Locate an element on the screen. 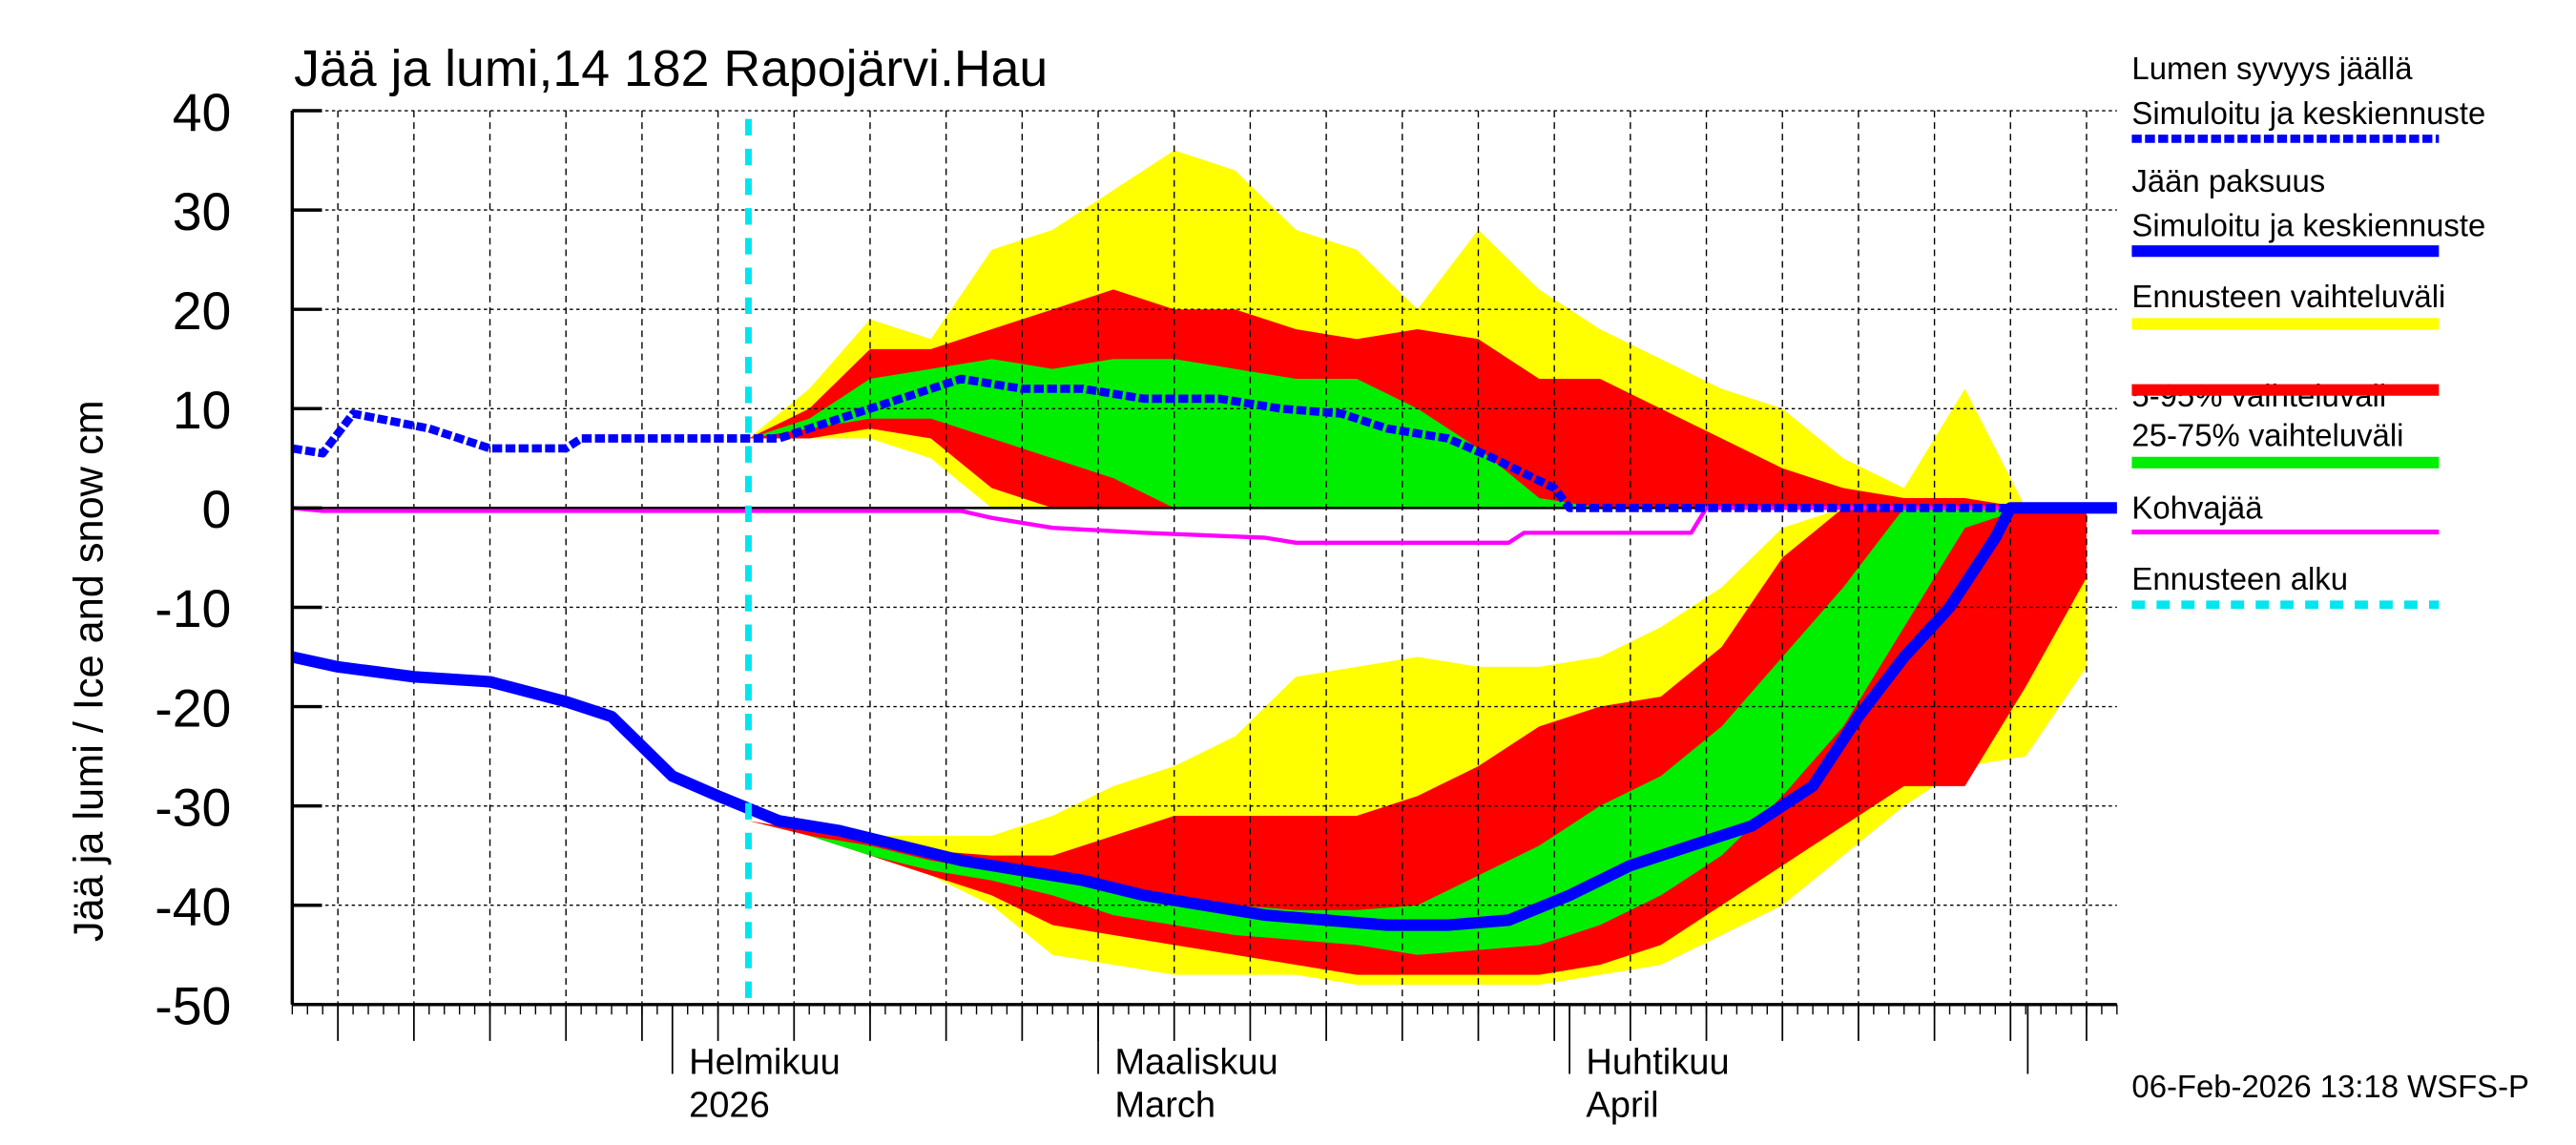  x-tick-label-month: Helmikuu is located at coordinates (765, 1063).